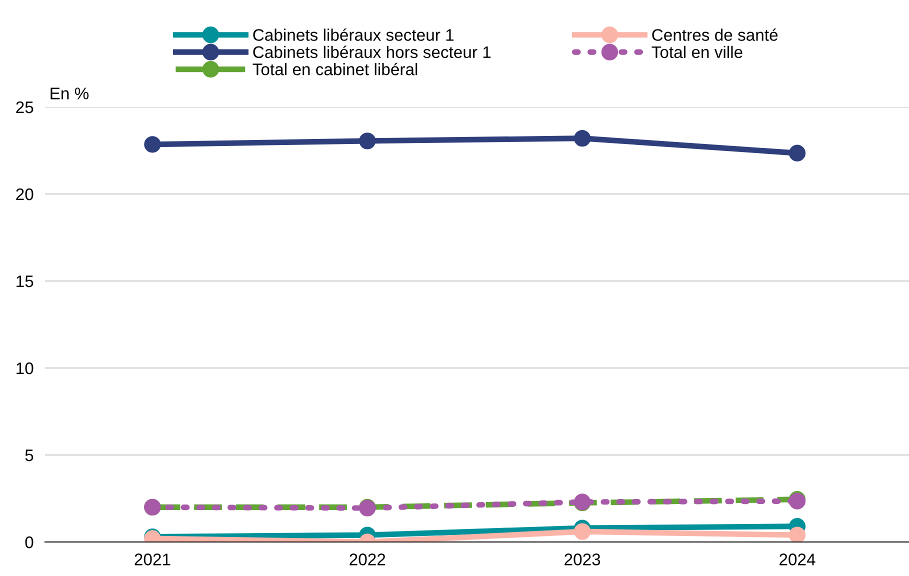 The height and width of the screenshot is (576, 909). Describe the element at coordinates (582, 560) in the screenshot. I see `x-tick-label: 2023` at that location.